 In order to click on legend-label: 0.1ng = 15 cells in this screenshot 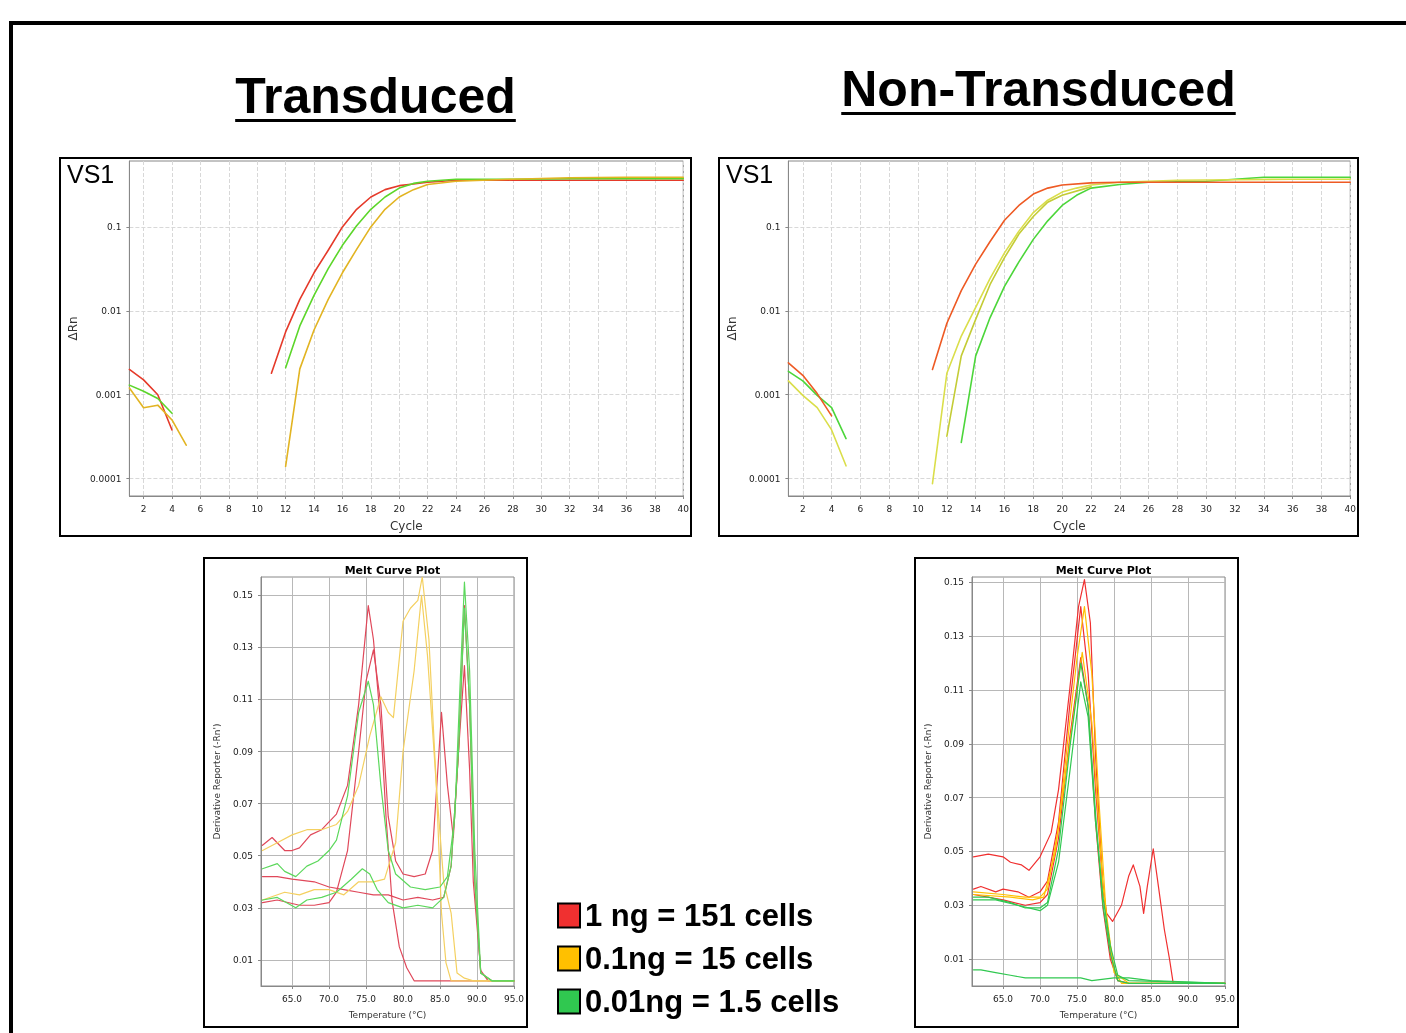, I will do `click(699, 958)`.